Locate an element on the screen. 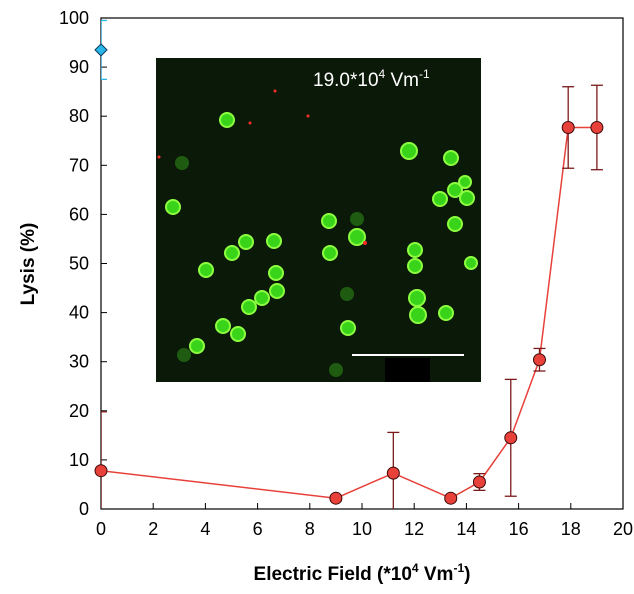 This screenshot has width=634, height=594. y-tick-label: 90 is located at coordinates (79, 67).